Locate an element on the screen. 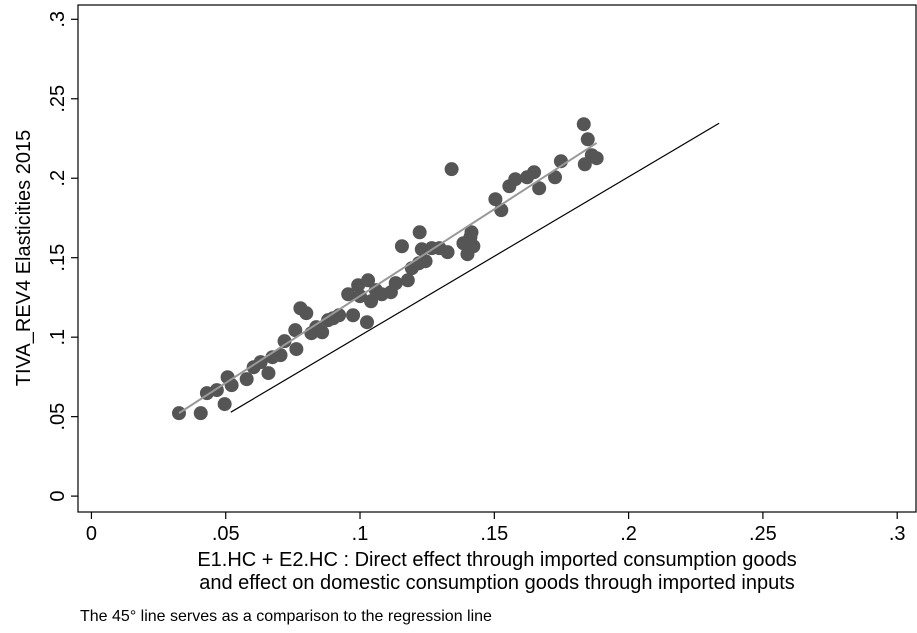 The height and width of the screenshot is (633, 917). x-tick-label: .15 is located at coordinates (494, 534).